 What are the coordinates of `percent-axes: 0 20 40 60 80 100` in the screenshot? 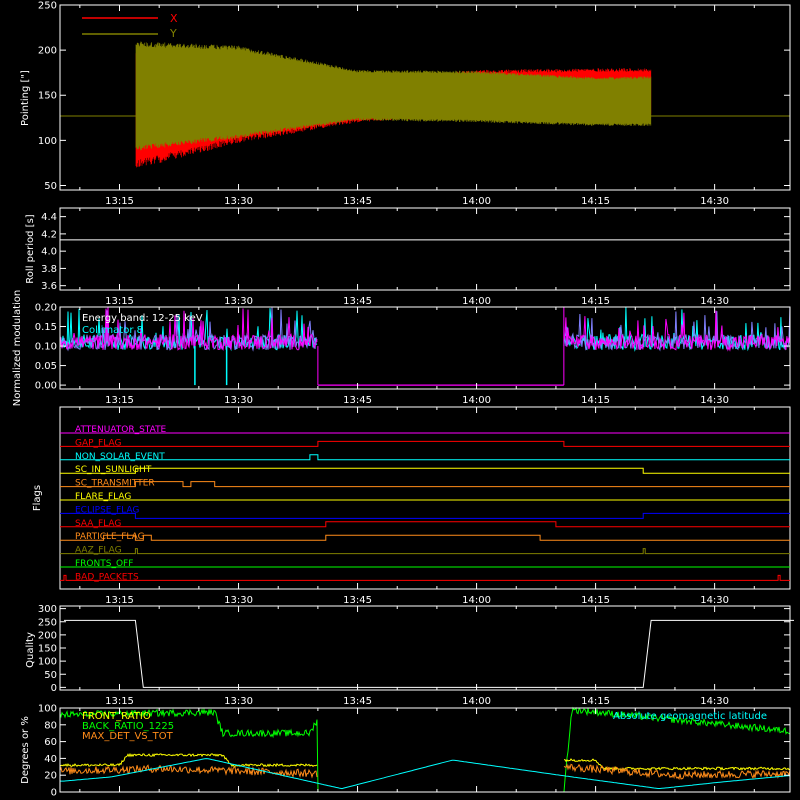 It's located at (414, 751).